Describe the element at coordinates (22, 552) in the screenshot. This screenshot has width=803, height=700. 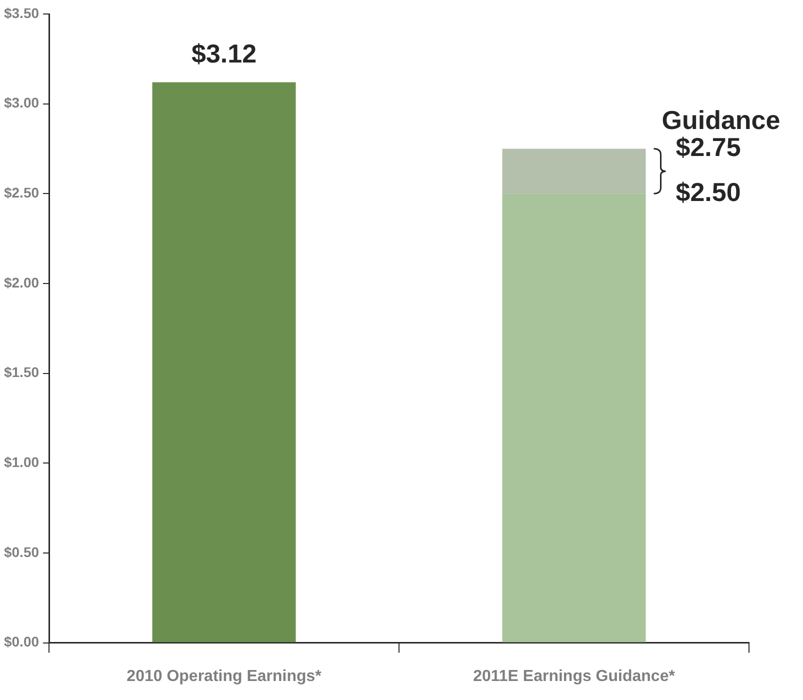
I see `y-tick-label: $0.50` at that location.